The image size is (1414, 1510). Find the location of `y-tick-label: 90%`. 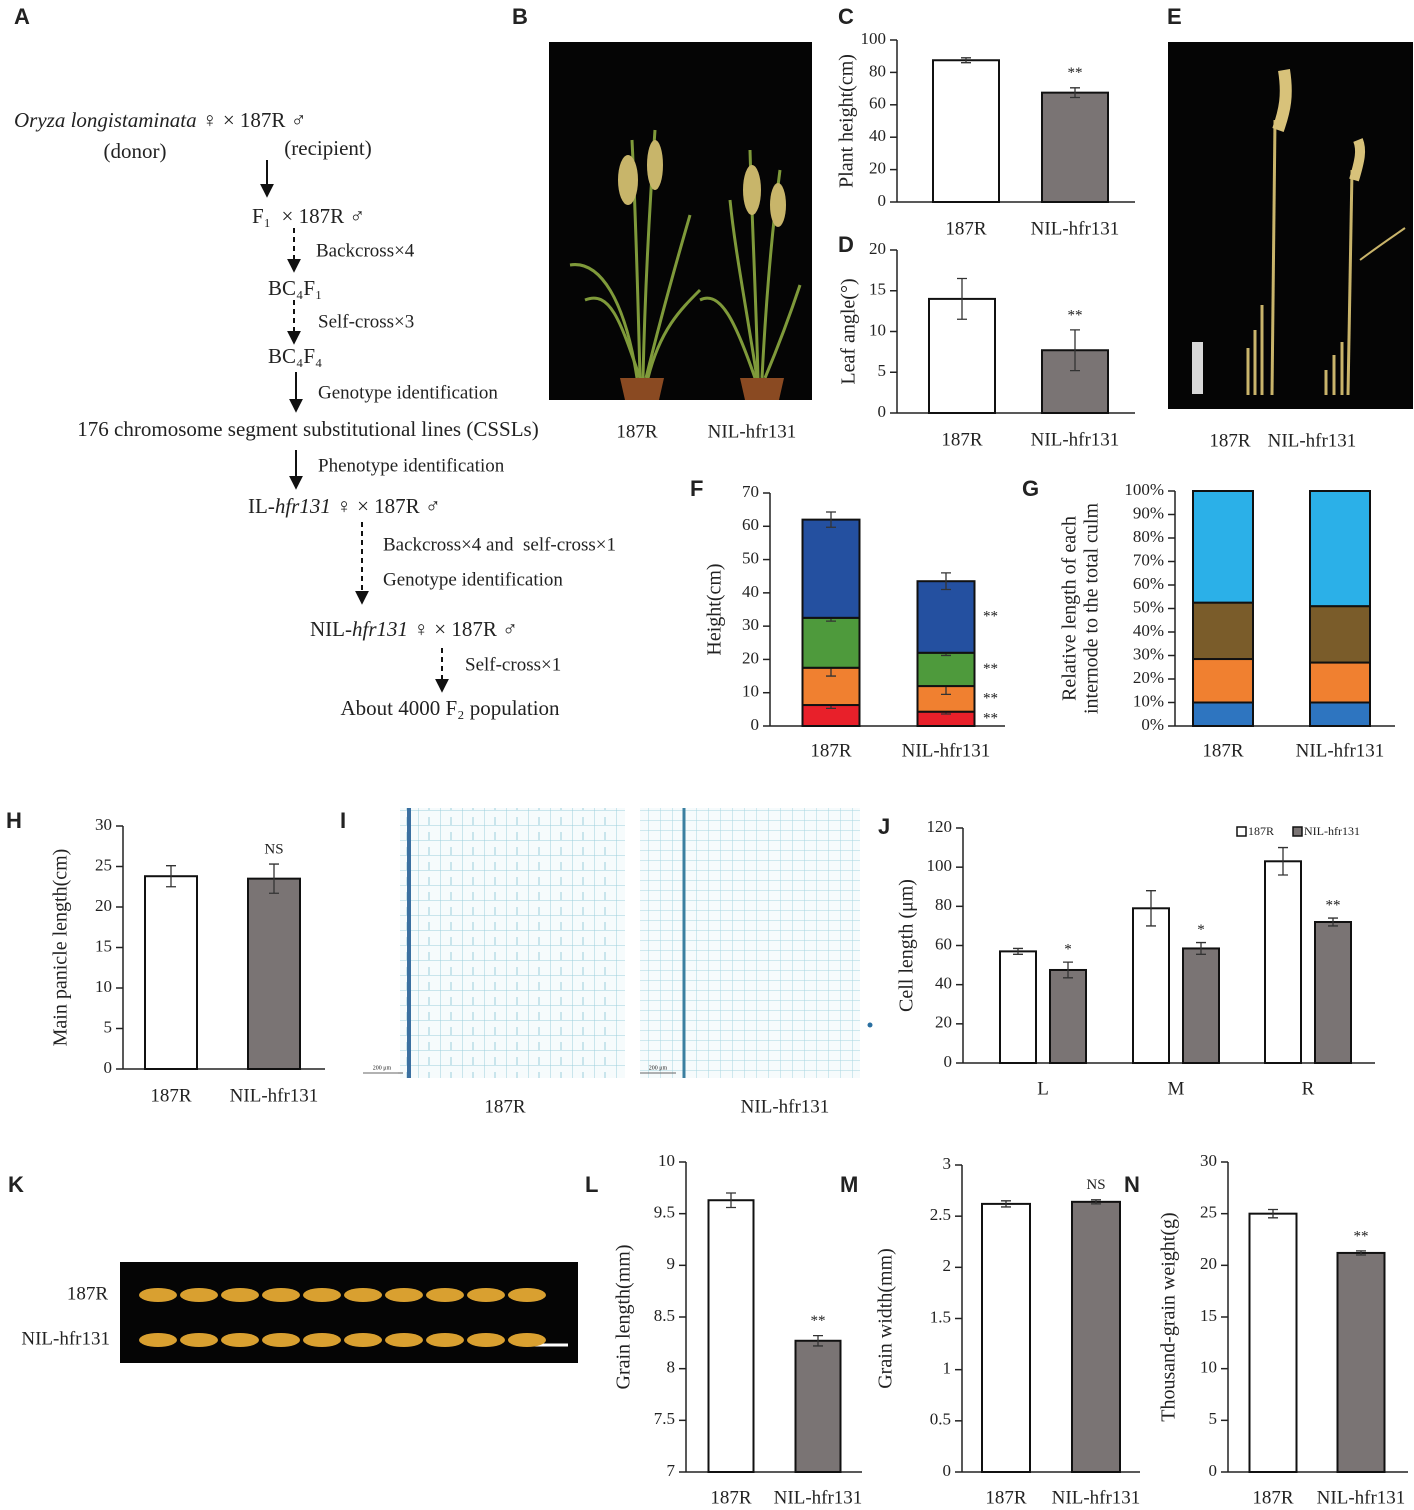

y-tick-label: 90% is located at coordinates (1148, 512).